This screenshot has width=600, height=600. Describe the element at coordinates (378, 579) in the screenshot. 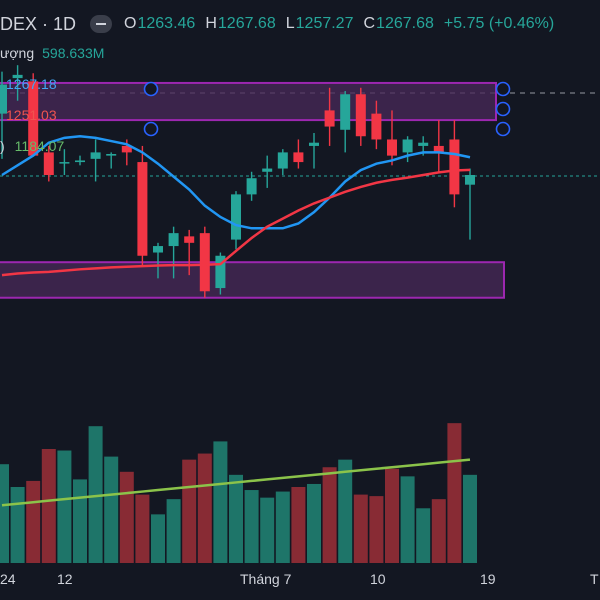

I see `x-tick-label: 10` at that location.